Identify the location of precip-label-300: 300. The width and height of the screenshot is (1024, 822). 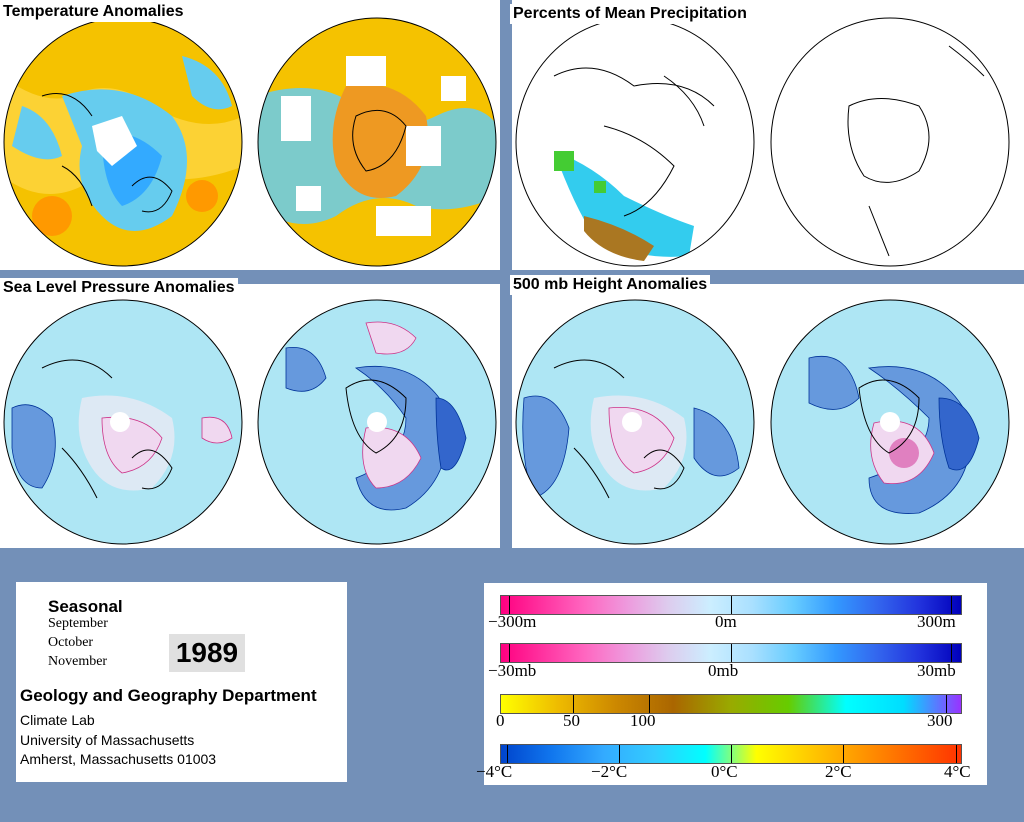
(940, 720).